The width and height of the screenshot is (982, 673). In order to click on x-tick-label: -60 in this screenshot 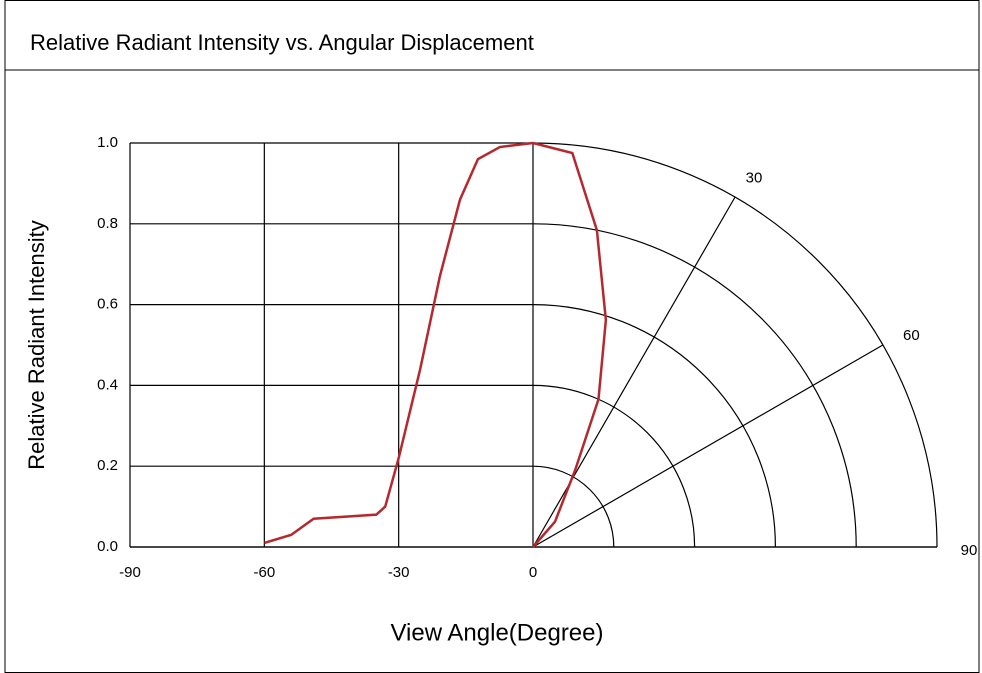, I will do `click(264, 572)`.